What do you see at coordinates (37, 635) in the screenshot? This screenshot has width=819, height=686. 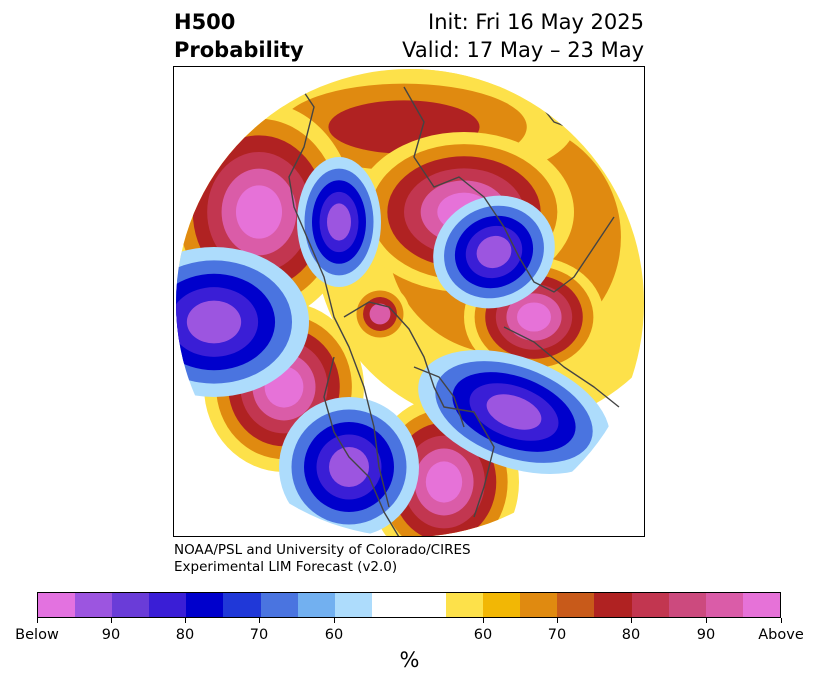 I see `colorbar-tick-label: Below` at bounding box center [37, 635].